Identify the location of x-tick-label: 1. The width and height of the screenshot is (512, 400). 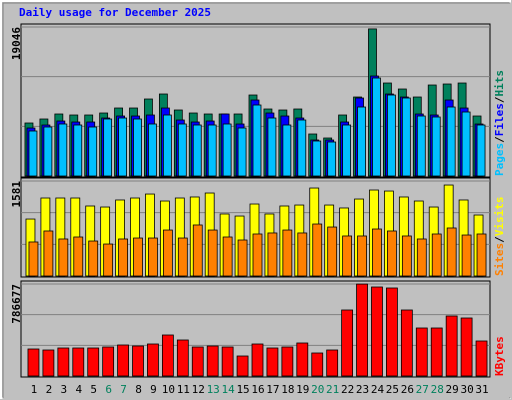
(34, 389).